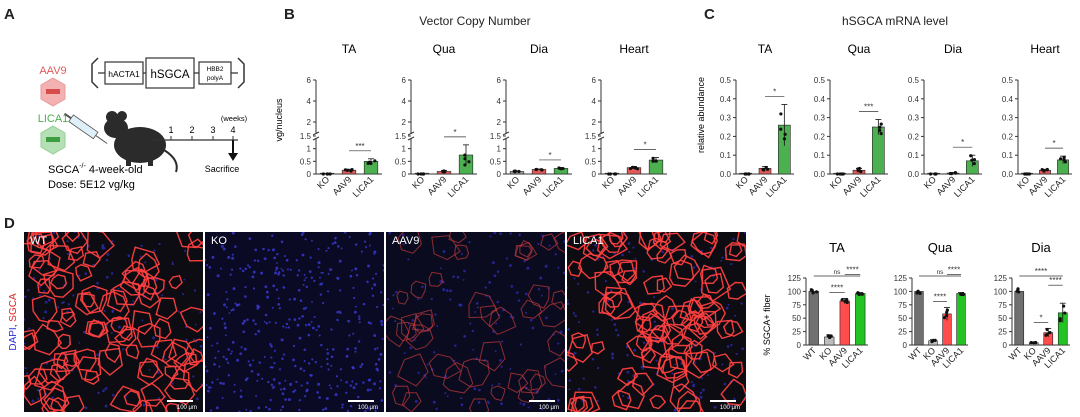  I want to click on y-axis-qua: 0 0.5 1 1.5 2 4 6, so click(436, 127).